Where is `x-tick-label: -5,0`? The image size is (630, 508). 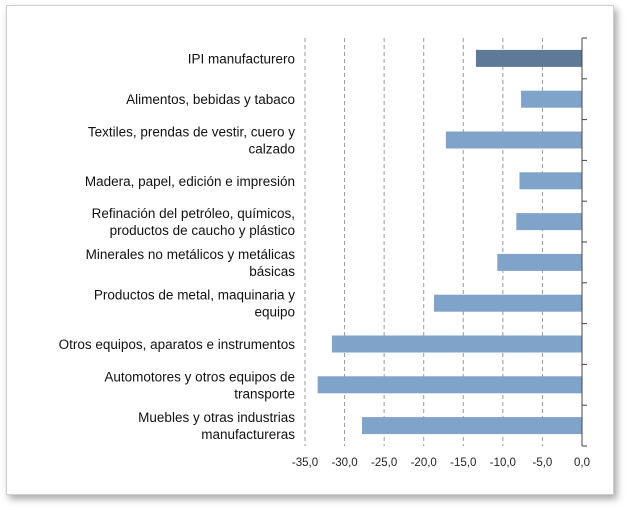 x-tick-label: -5,0 is located at coordinates (543, 463).